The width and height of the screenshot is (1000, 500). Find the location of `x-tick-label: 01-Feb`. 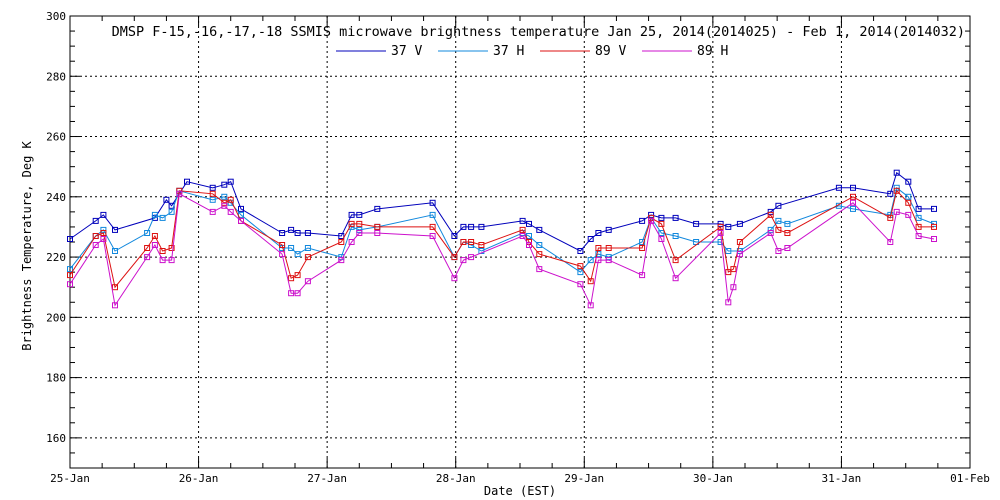

x-tick-label: 01-Feb is located at coordinates (970, 478).